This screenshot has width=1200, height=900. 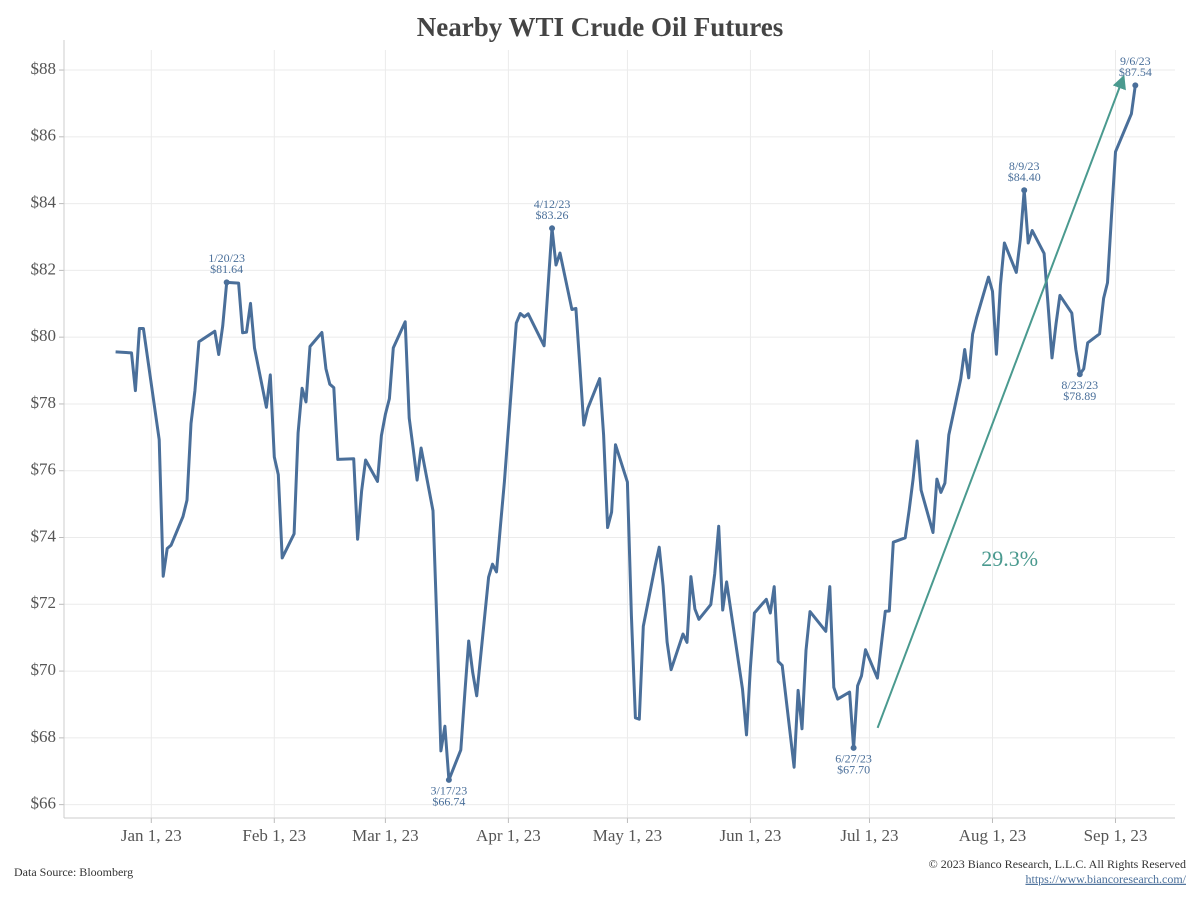 What do you see at coordinates (226, 269) in the screenshot?
I see `annotation-value: $81.64` at bounding box center [226, 269].